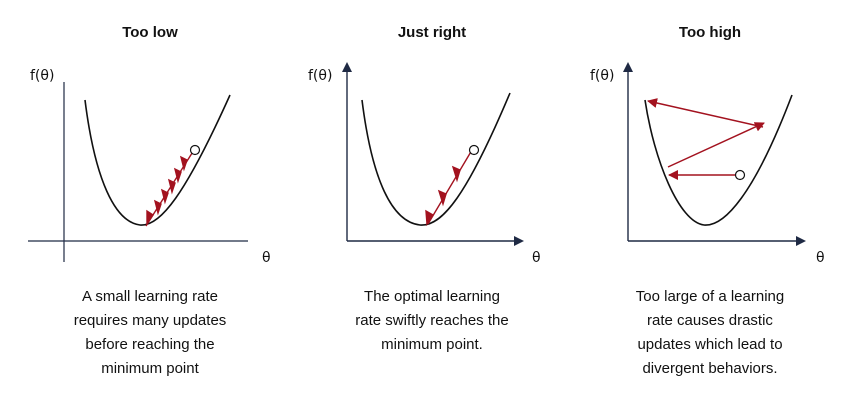 This screenshot has width=856, height=409. I want to click on plot-just-right: f(θ) θ, so click(424, 164).